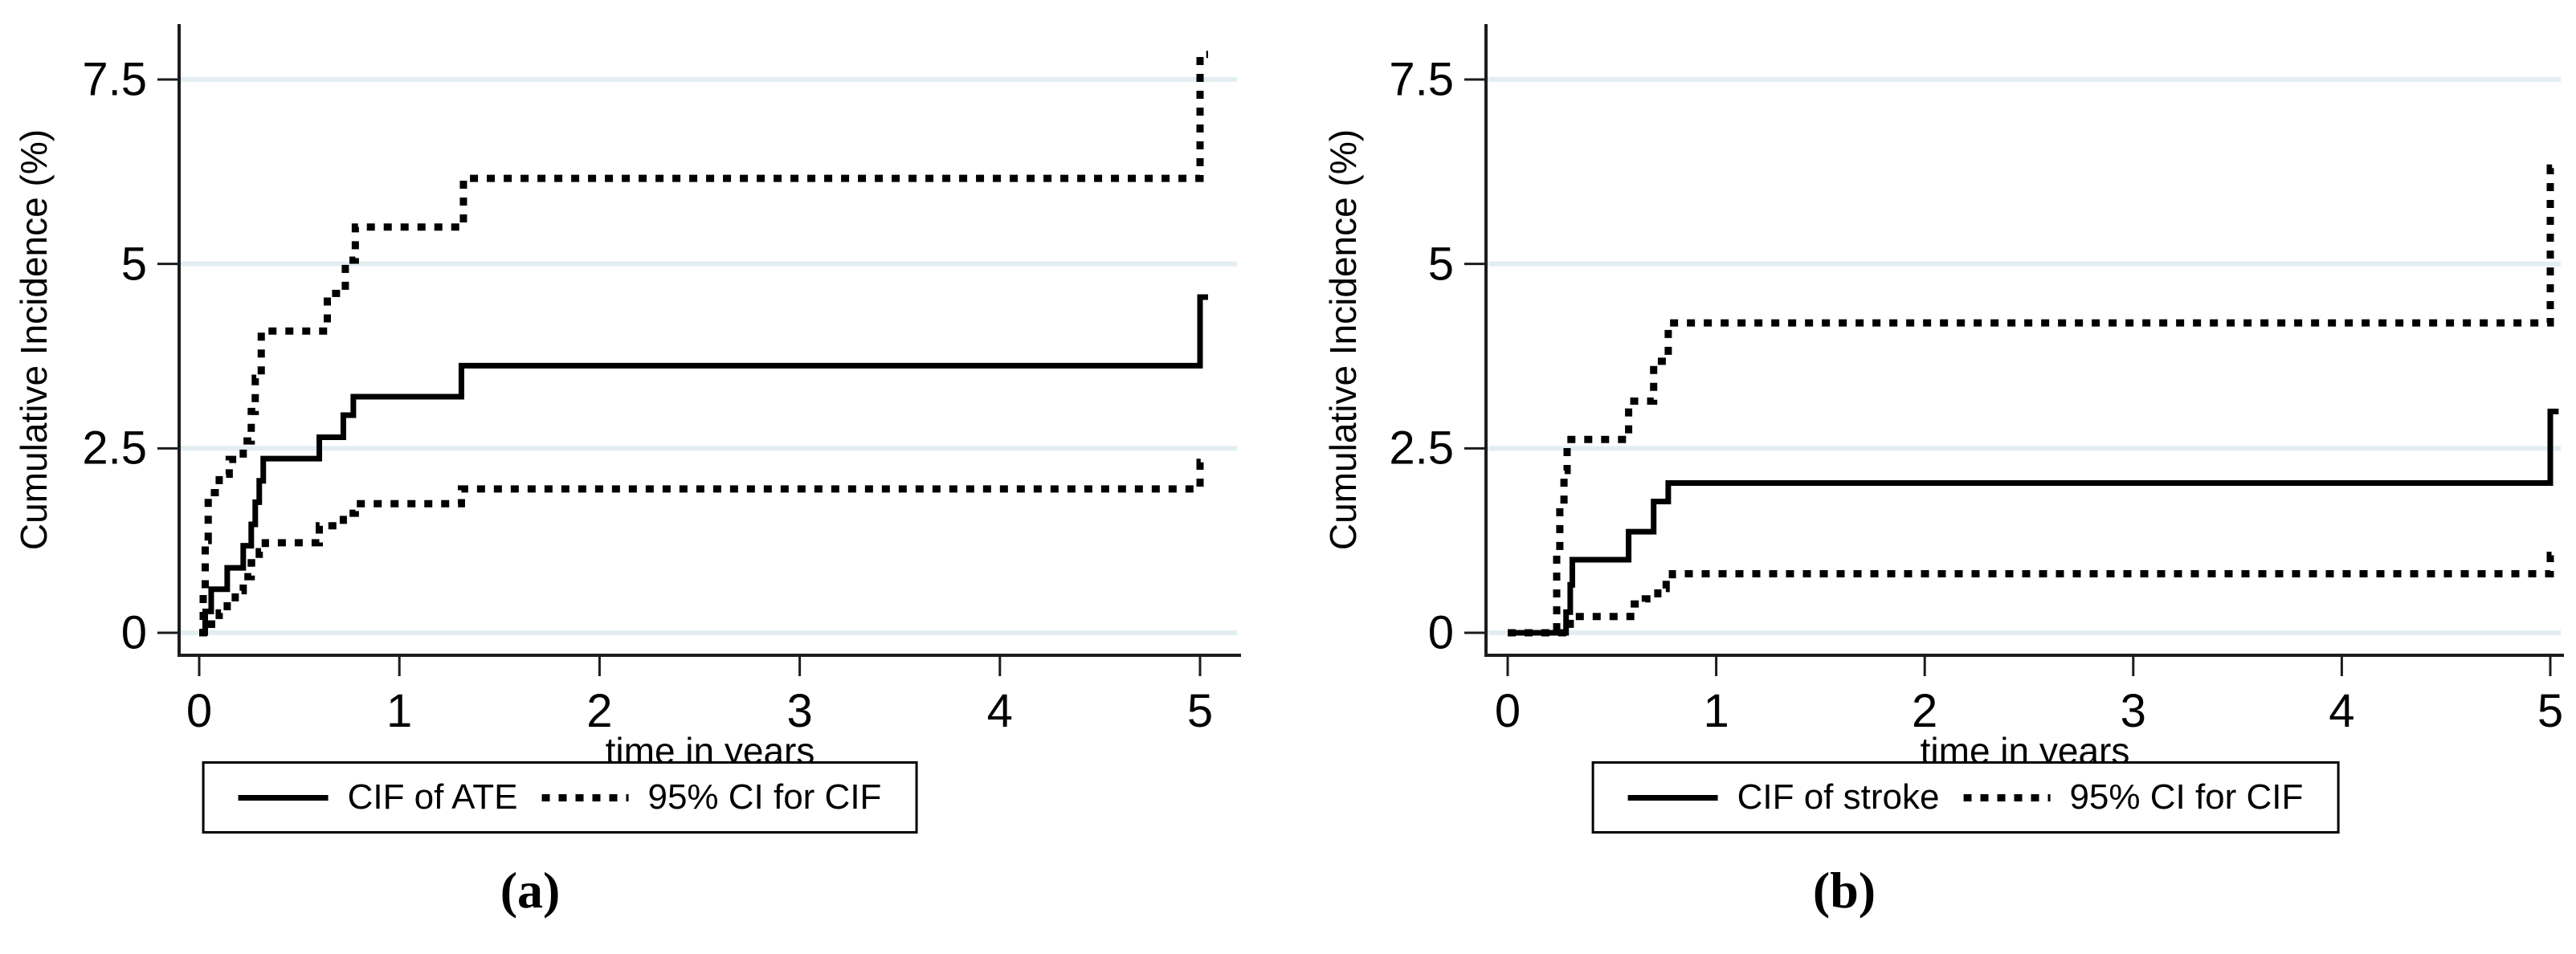 The height and width of the screenshot is (954, 2576). I want to click on legend-entry-solid-a: CIF of ATE, so click(378, 797).